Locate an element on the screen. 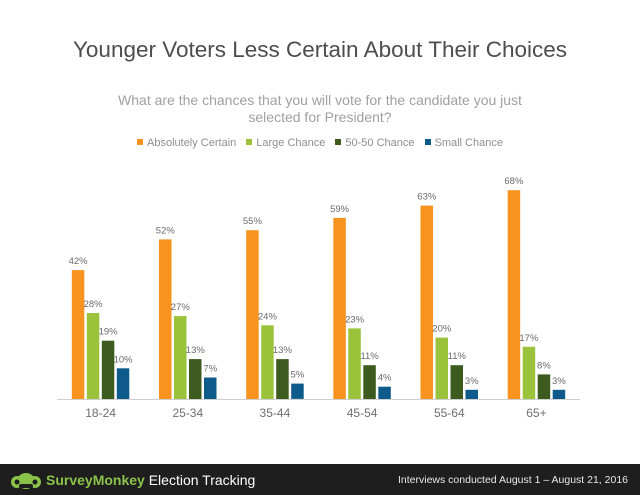  x-tick-label: 18-24 is located at coordinates (100, 413).